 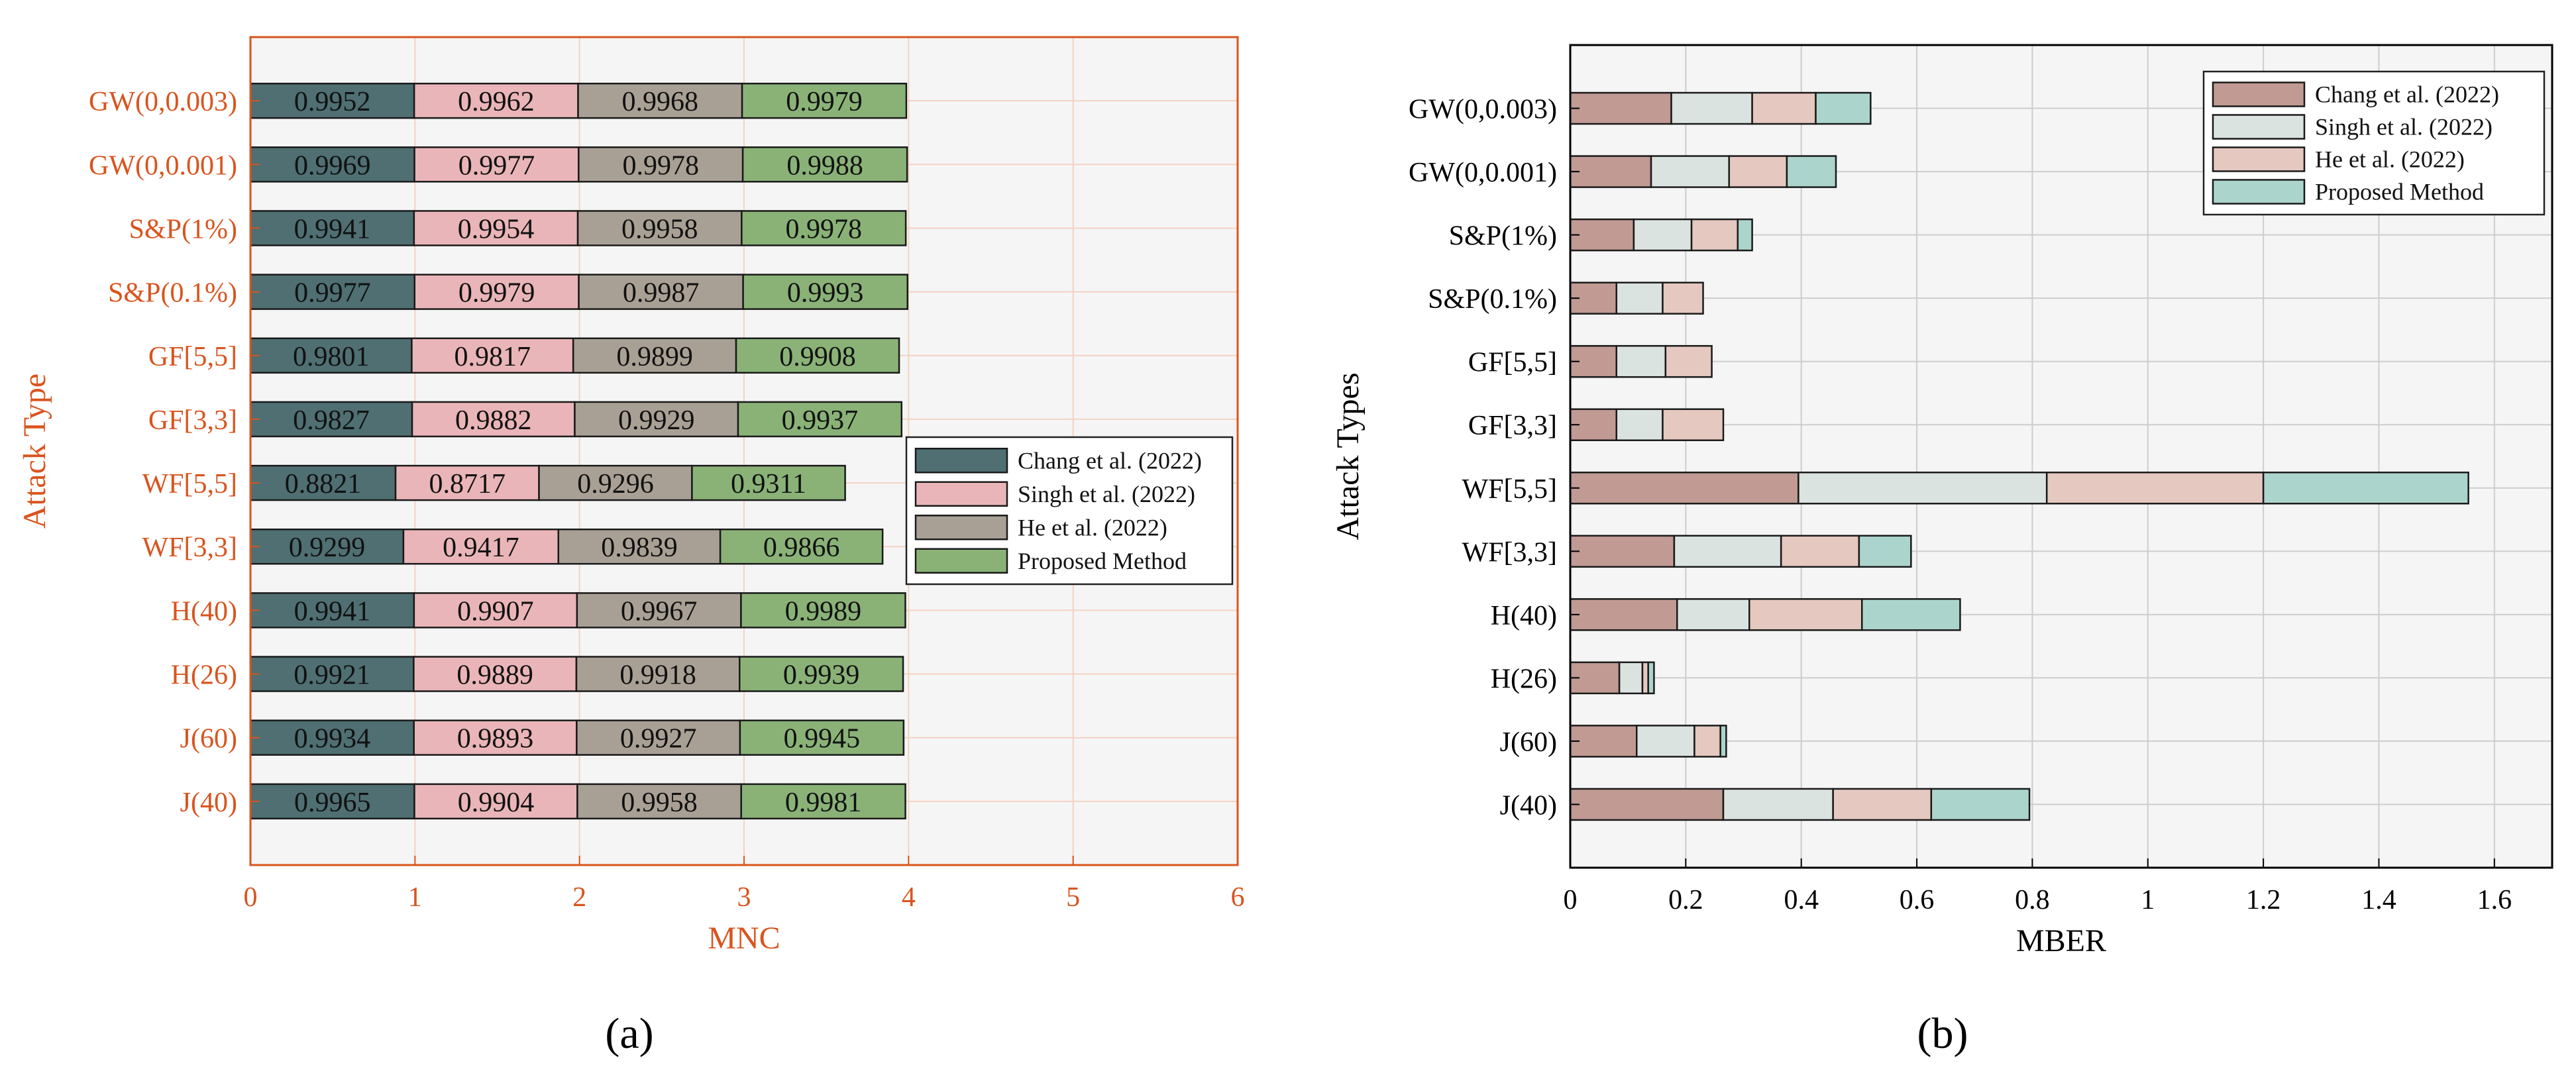 What do you see at coordinates (467, 484) in the screenshot?
I see `chart-a-data-label: 0.8717` at bounding box center [467, 484].